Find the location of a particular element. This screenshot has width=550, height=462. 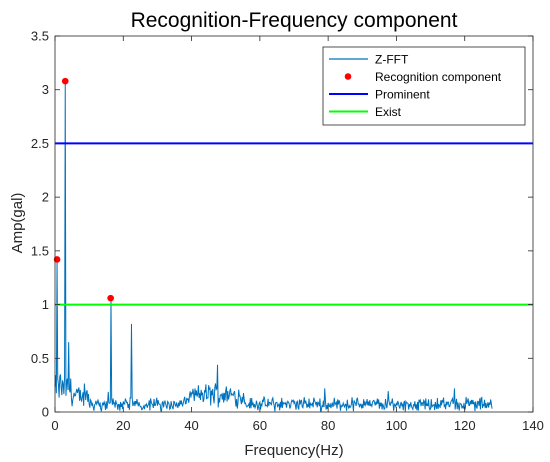

x-tick-label: 40 is located at coordinates (191, 425).